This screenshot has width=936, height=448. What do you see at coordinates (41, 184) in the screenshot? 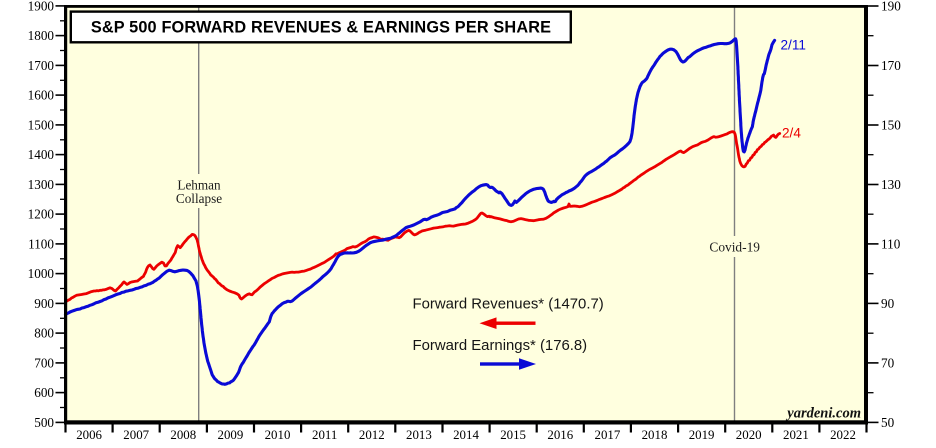
I see `svg-text: 1300` at bounding box center [41, 184].